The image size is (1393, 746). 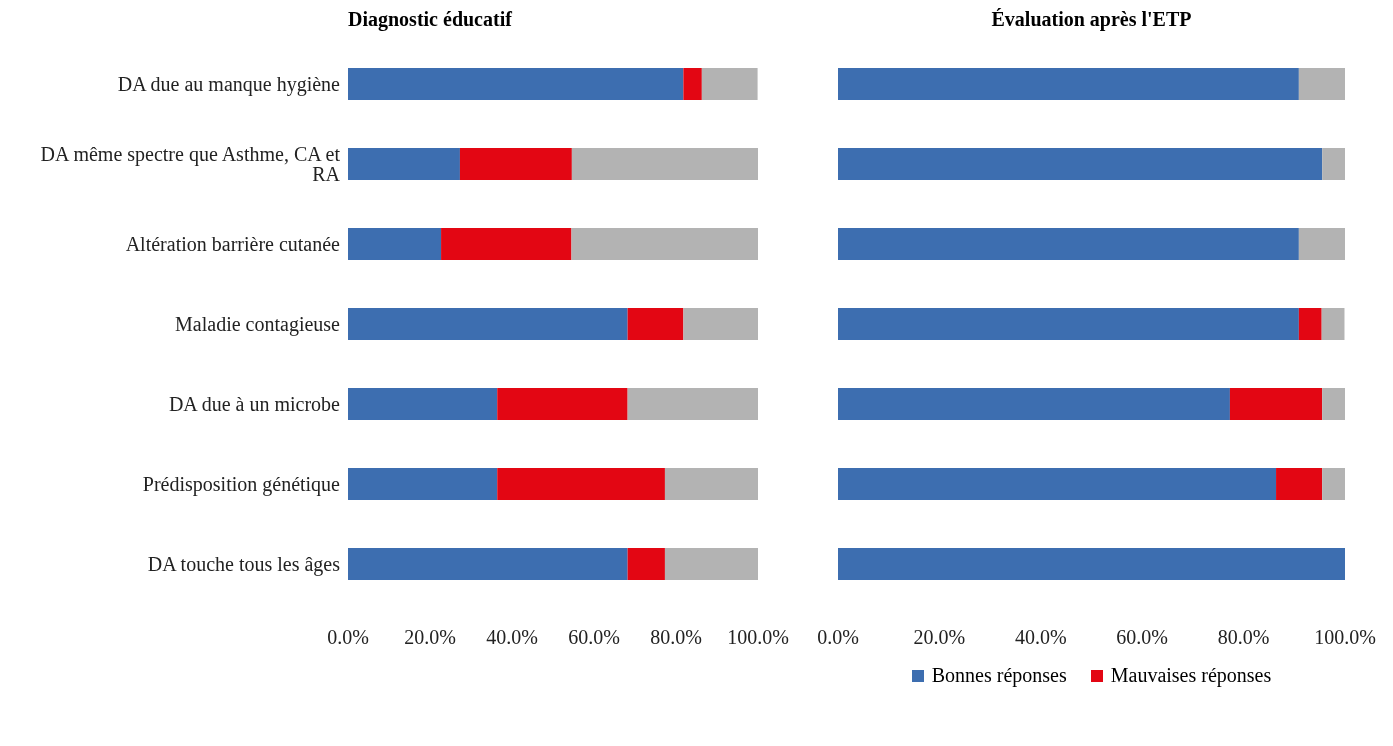 I want to click on y-tick-label: Maladie contagieuse, so click(x=258, y=325).